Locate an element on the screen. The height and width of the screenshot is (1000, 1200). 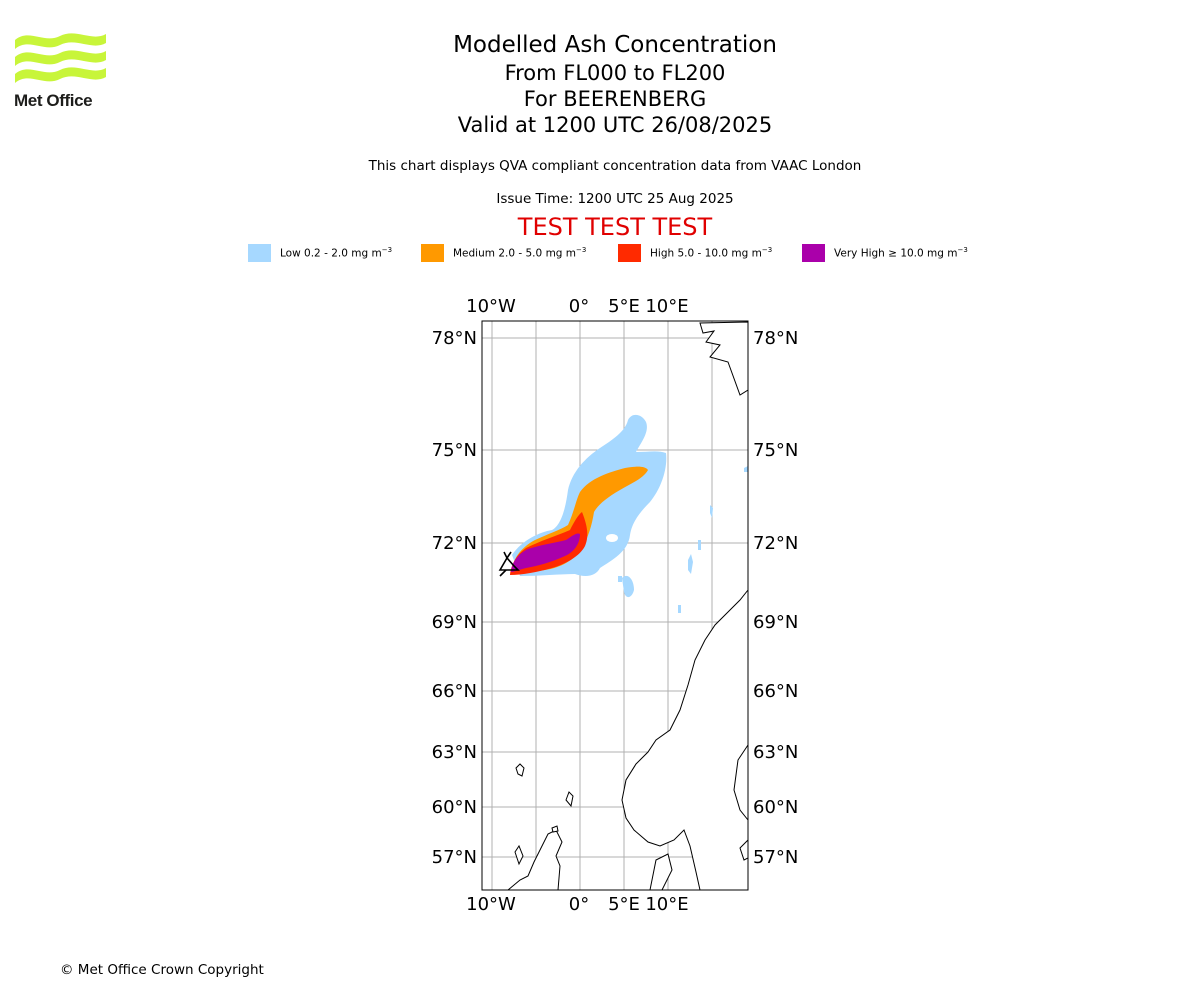
lat-label-right-57n: 57°N is located at coordinates (775, 857).